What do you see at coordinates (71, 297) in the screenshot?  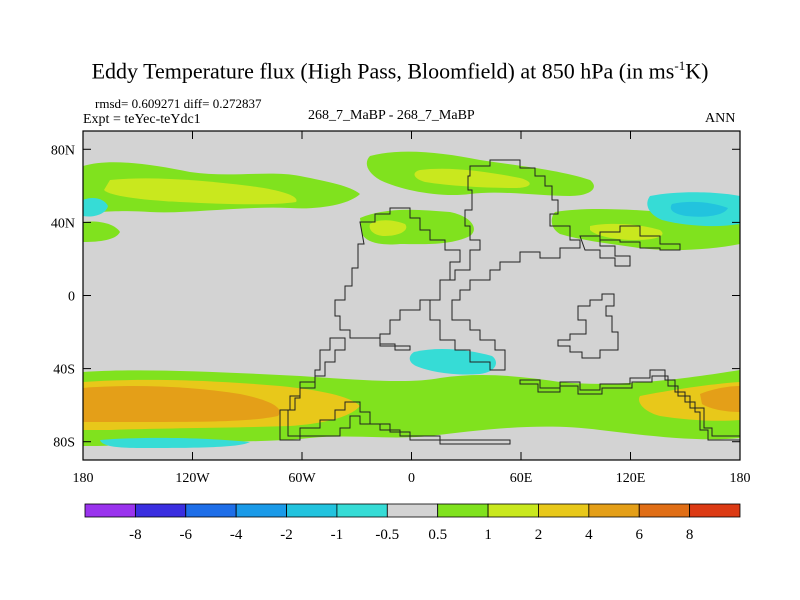 I see `y-tick-label: 0` at bounding box center [71, 297].